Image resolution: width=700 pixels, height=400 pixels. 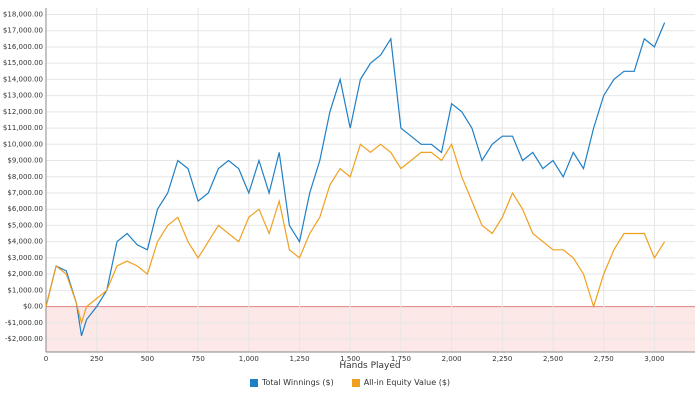 What do you see at coordinates (25, 290) in the screenshot?
I see `y-tick-label: $1,000.00` at bounding box center [25, 290].